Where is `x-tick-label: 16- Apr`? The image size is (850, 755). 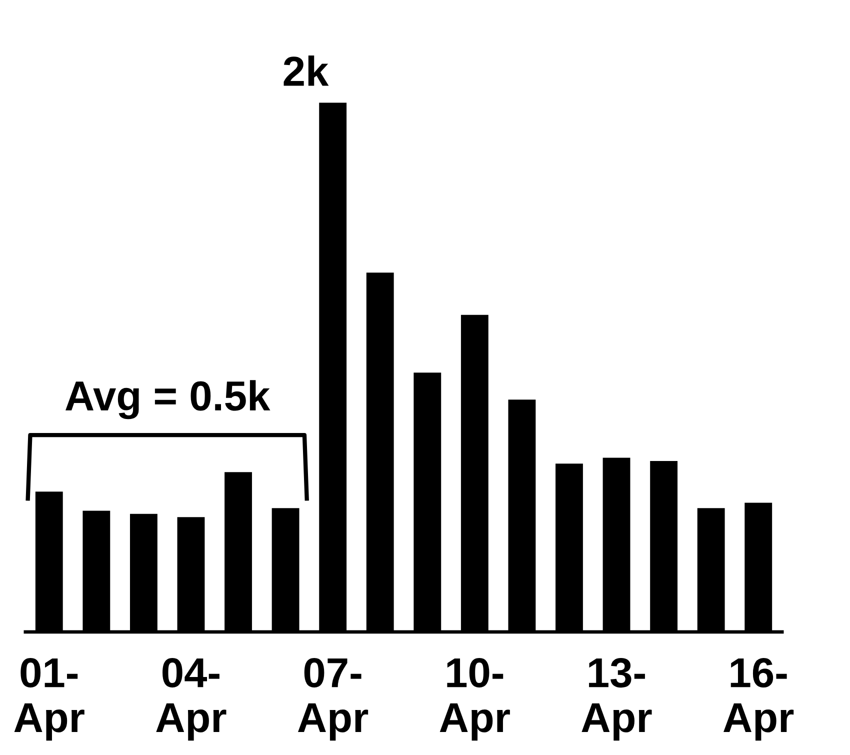 x-tick-label: 16- Apr is located at coordinates (759, 699).